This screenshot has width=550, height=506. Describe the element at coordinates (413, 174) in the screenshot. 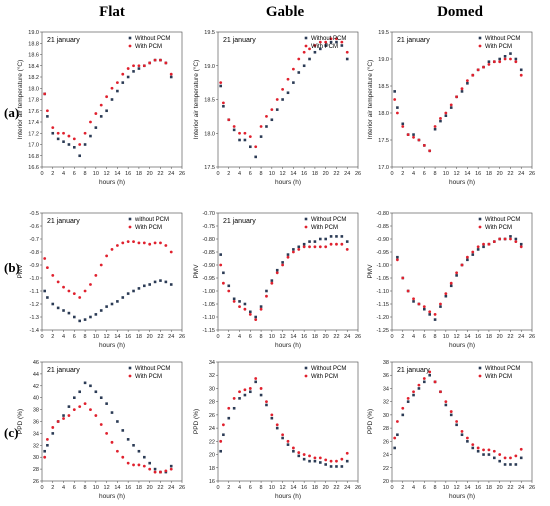

I see `x-tick-label: 4` at that location.